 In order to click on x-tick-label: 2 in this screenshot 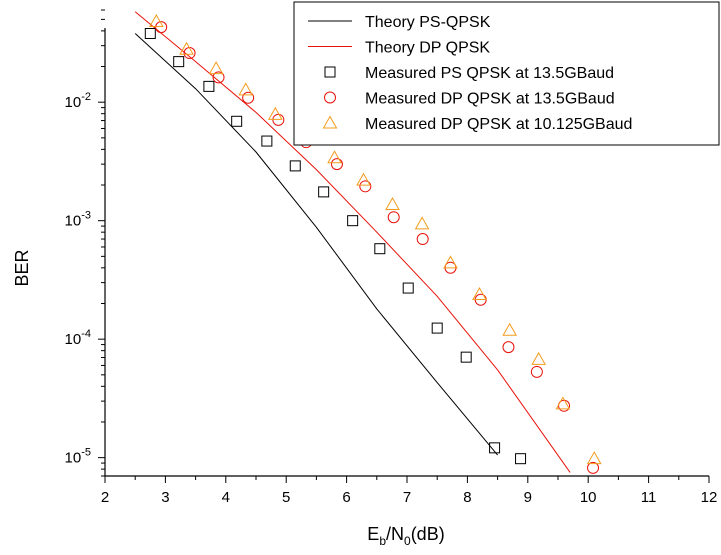, I will do `click(105, 497)`.